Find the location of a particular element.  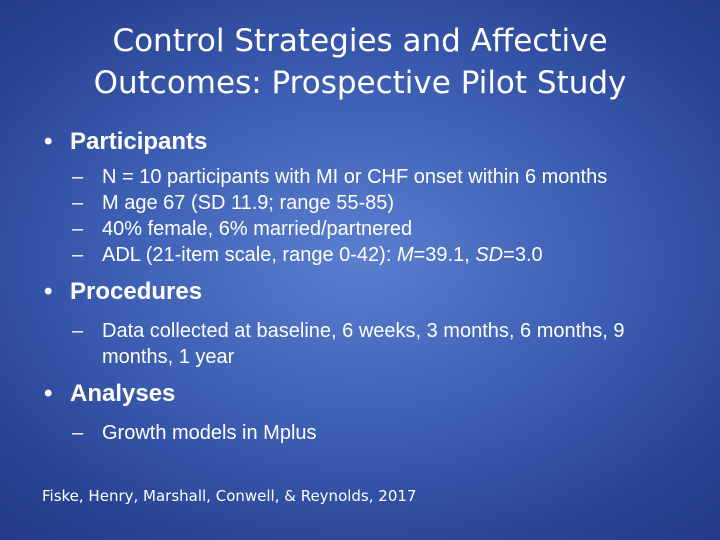

sub-bullet-growth-models: – Growth models in Mplus is located at coordinates (378, 433).